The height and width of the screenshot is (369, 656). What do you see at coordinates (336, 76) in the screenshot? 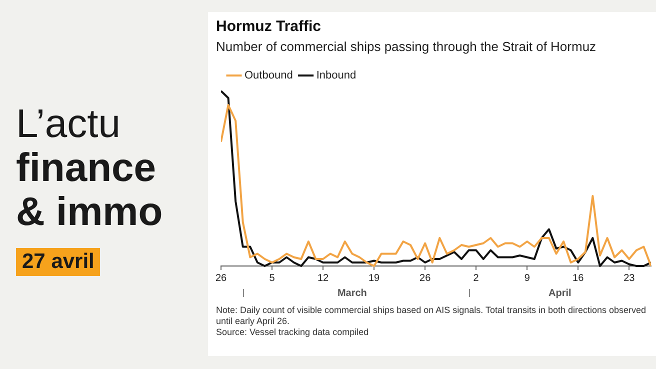
I see `legend-label: Inbound` at bounding box center [336, 76].